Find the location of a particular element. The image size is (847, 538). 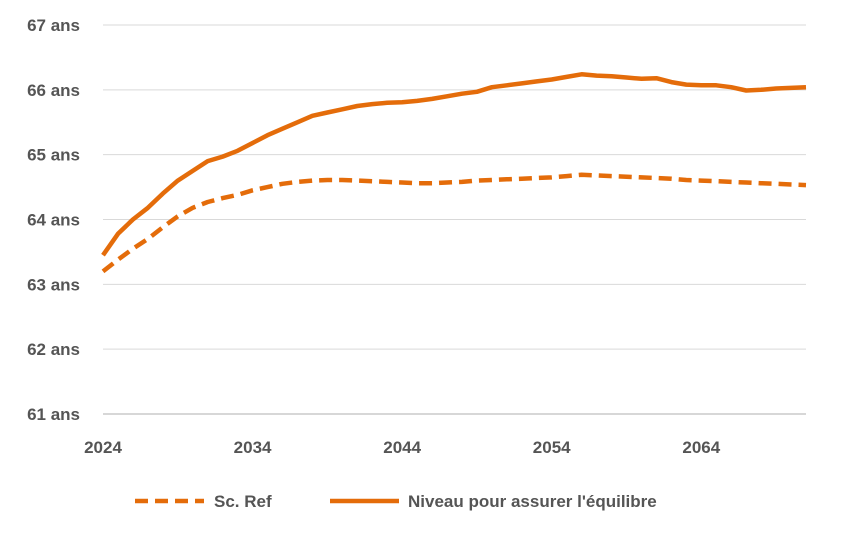

x-tick-label: 2064 is located at coordinates (701, 447).